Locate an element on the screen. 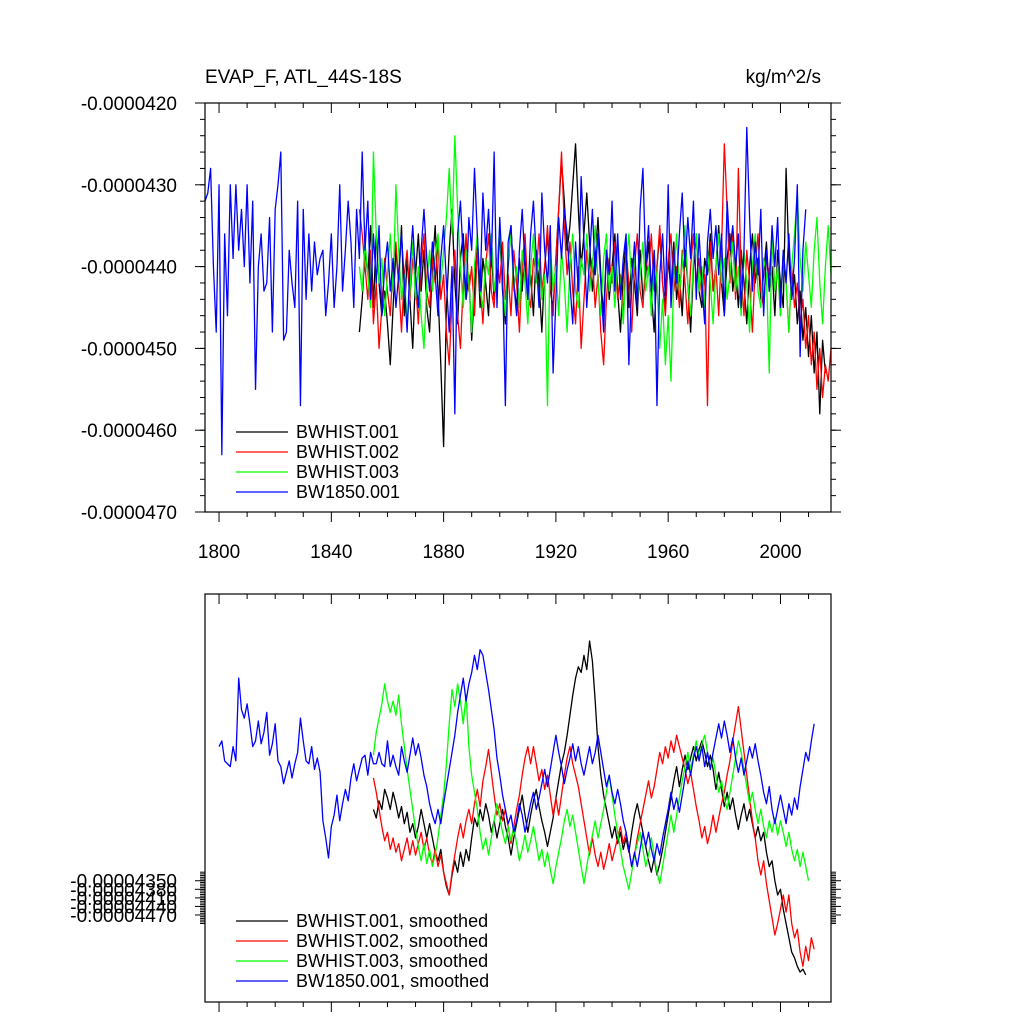 The height and width of the screenshot is (1024, 1024). x-tick-label: 1960 is located at coordinates (668, 552).